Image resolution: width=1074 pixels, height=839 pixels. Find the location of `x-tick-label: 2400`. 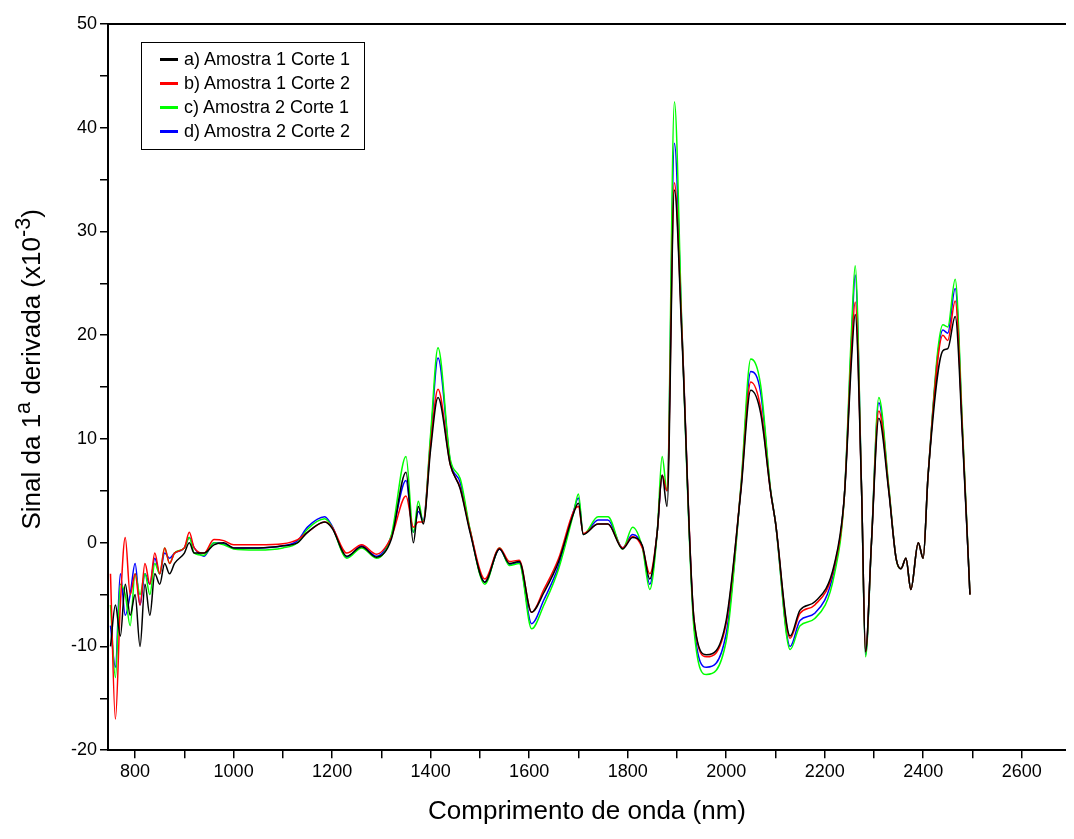

x-tick-label: 2400 is located at coordinates (923, 770).